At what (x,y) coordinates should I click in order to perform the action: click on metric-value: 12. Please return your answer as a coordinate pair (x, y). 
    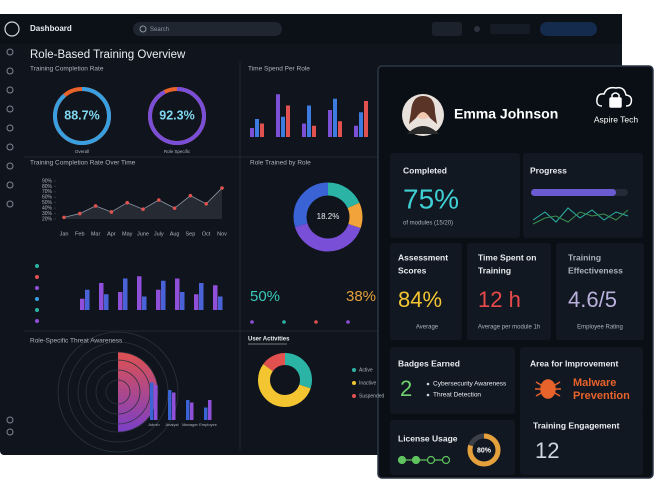
    Looking at the image, I should click on (547, 450).